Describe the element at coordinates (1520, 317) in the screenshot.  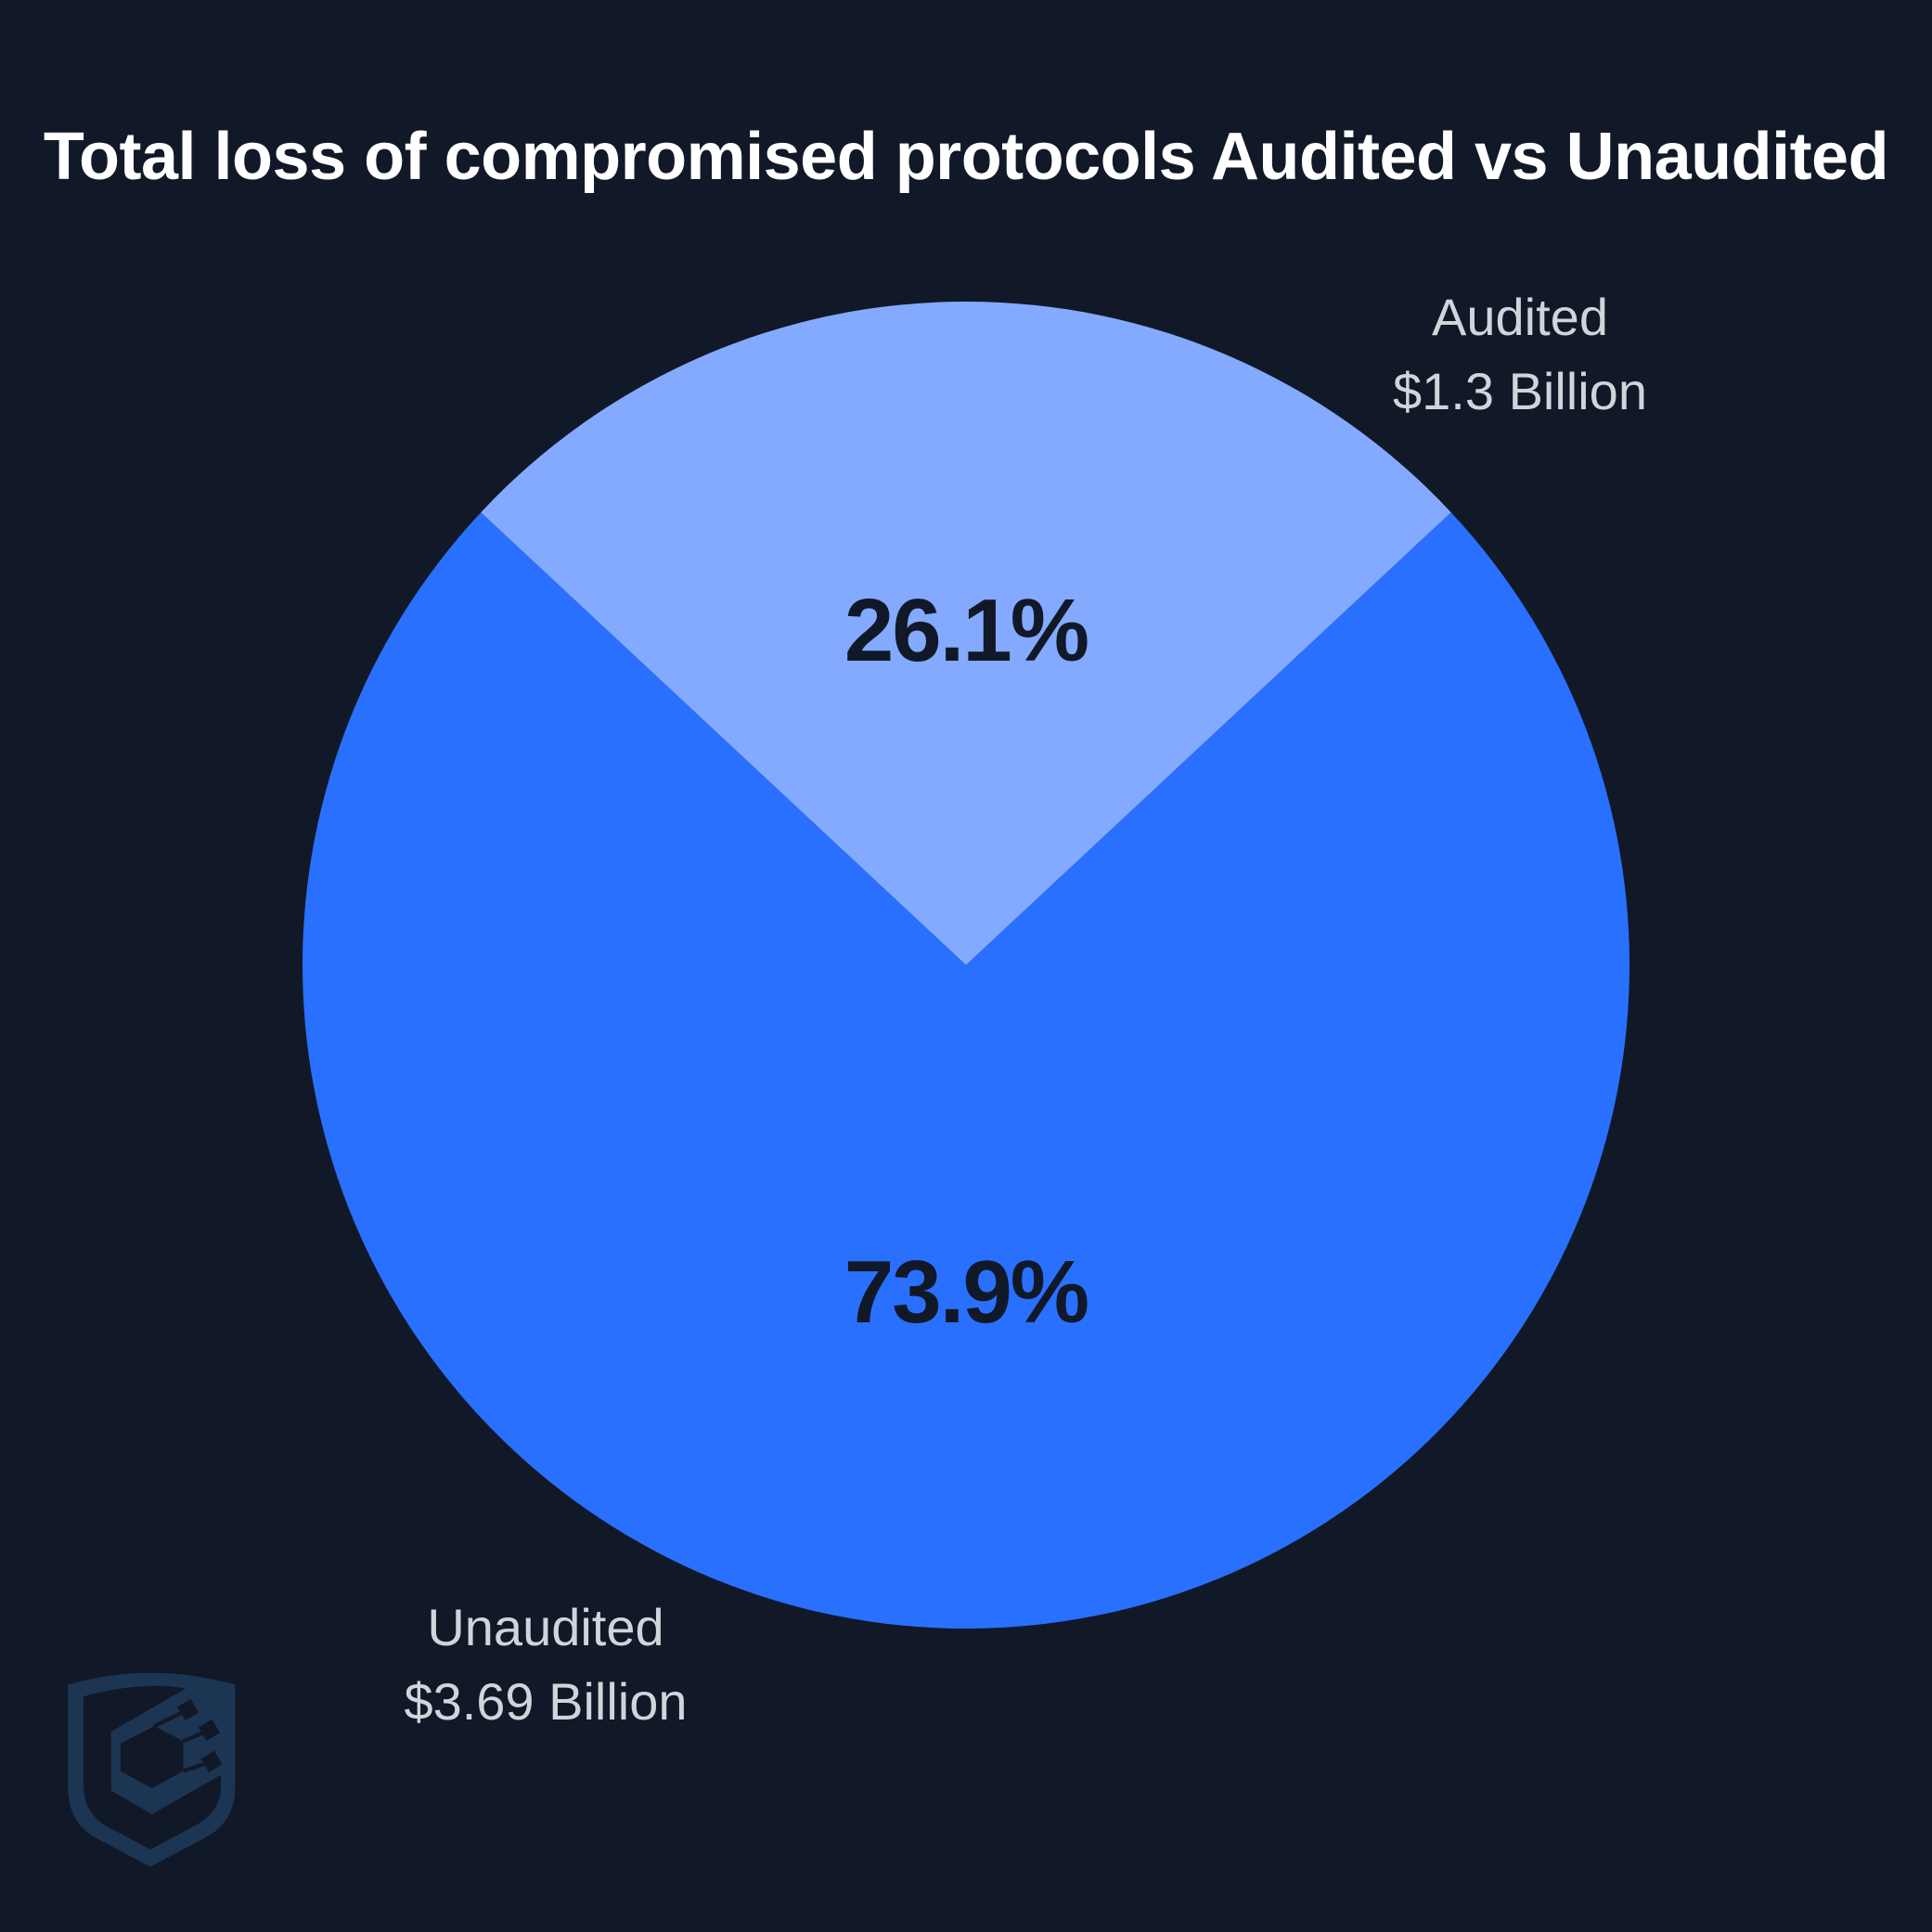
I see `audited-name: Audited` at that location.